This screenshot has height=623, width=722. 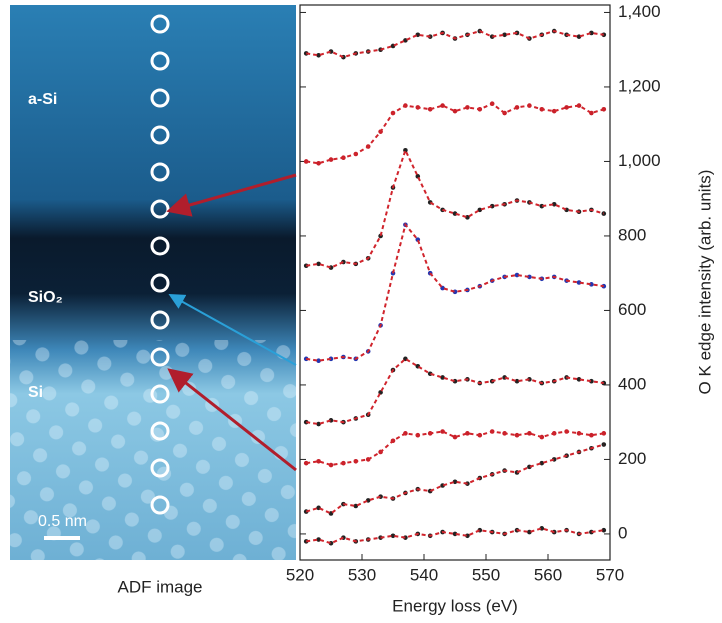 What do you see at coordinates (704, 282) in the screenshot?
I see `y-axis-label: O K edge intensity (arb. units)` at bounding box center [704, 282].